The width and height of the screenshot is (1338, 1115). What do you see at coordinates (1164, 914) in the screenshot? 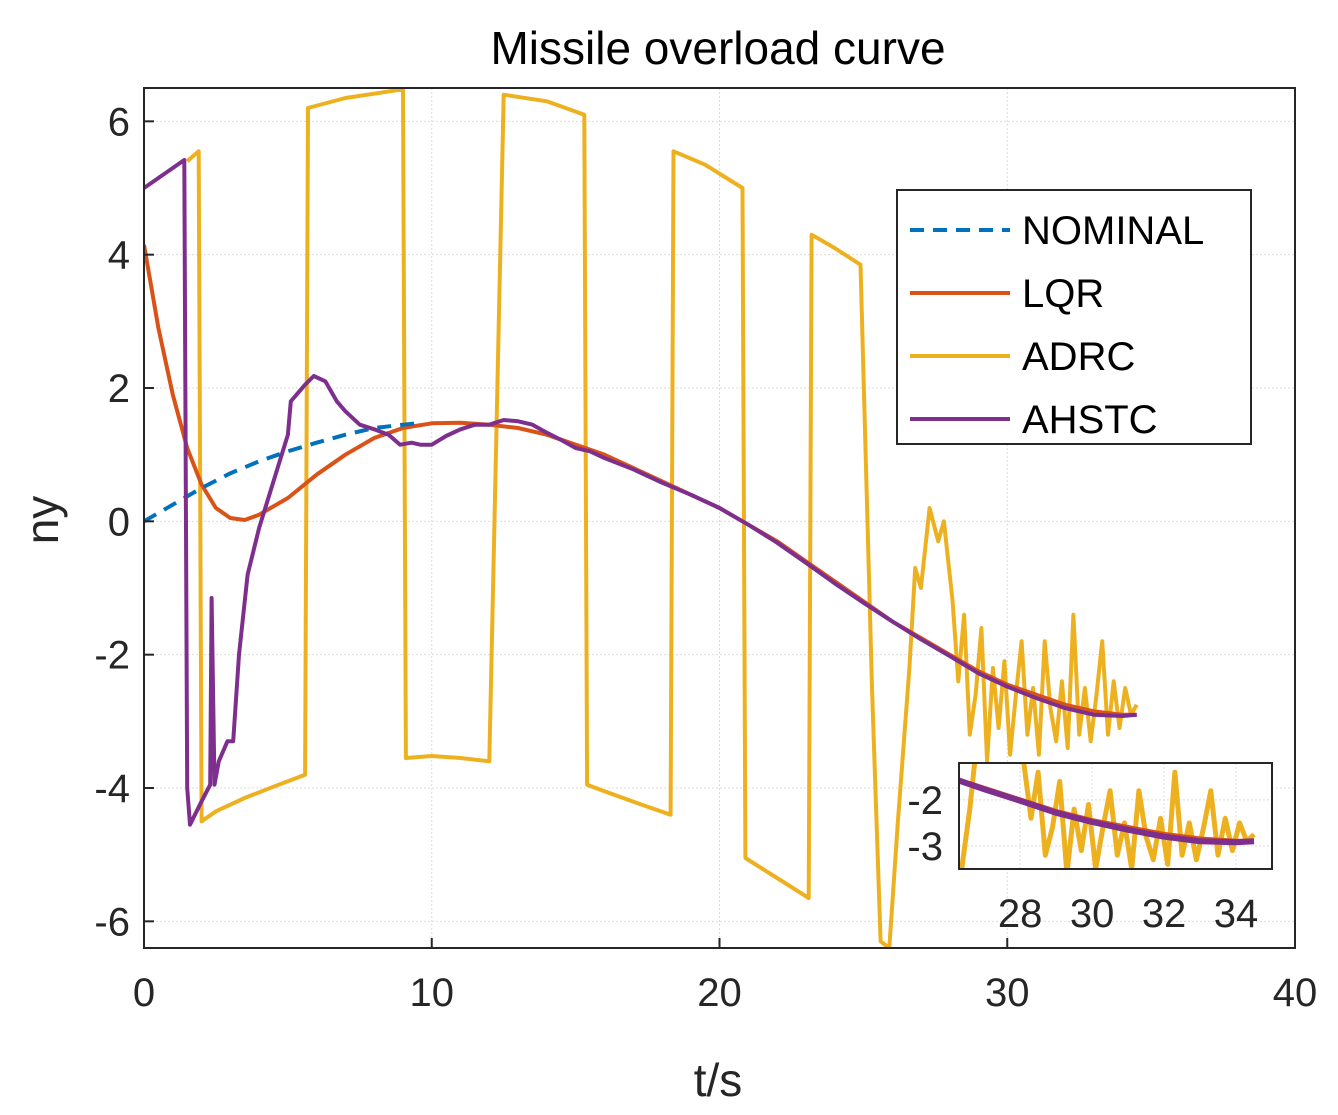
I see `inset-x-tick-label: 32` at bounding box center [1164, 914].